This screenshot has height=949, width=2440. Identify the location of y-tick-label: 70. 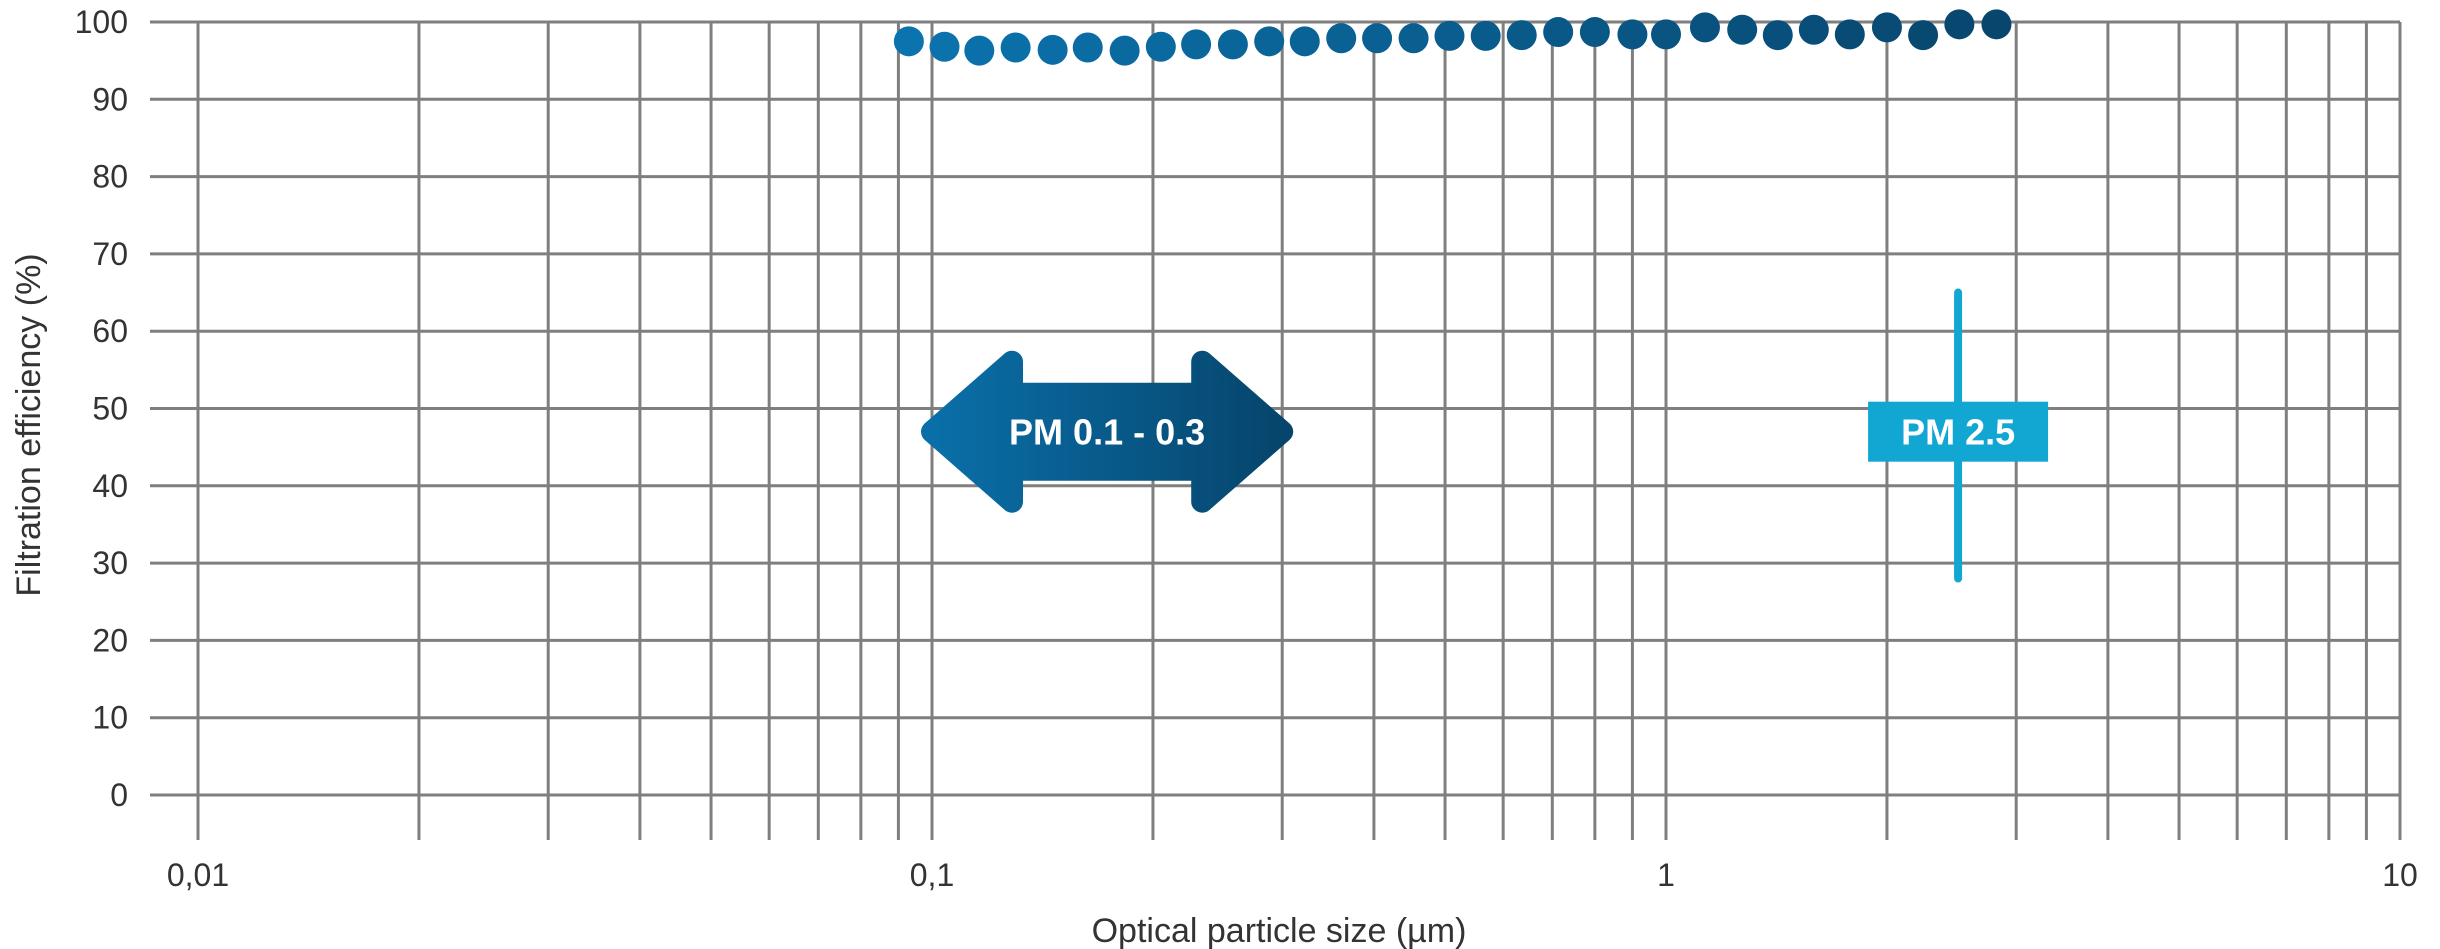
(110, 254).